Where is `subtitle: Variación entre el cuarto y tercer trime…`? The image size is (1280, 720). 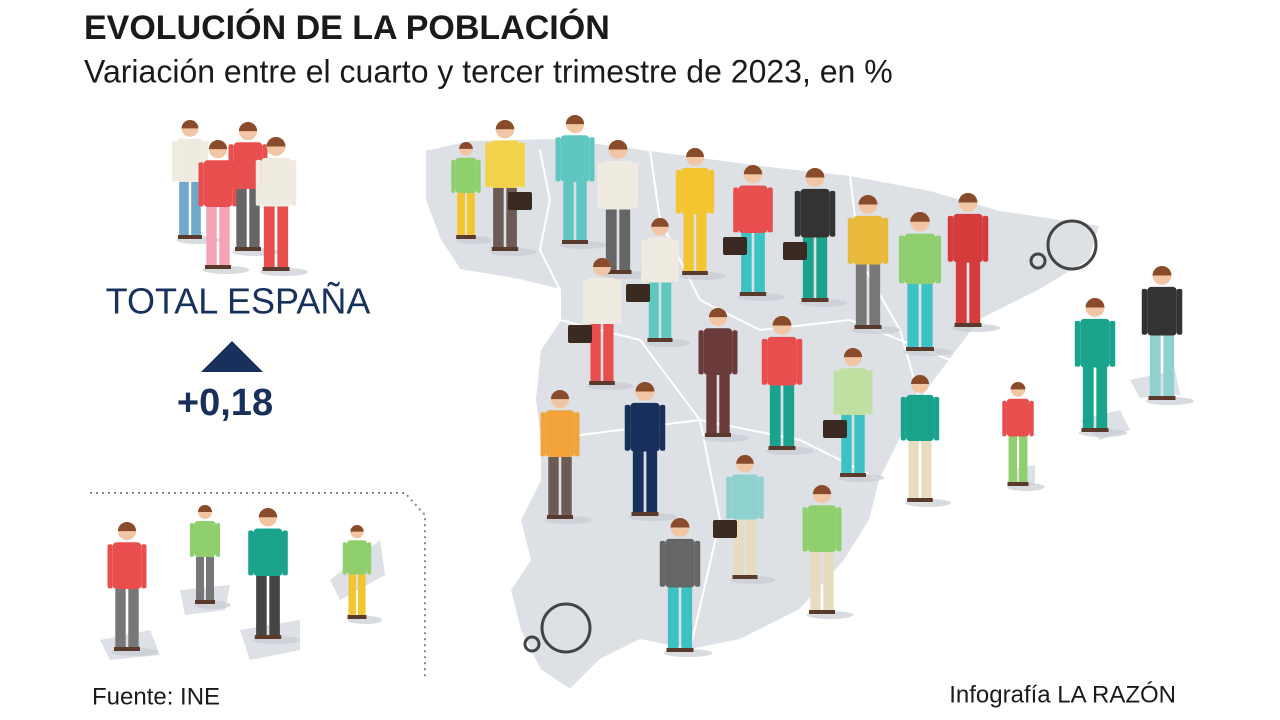 subtitle: Variación entre el cuarto y tercer trime… is located at coordinates (488, 71).